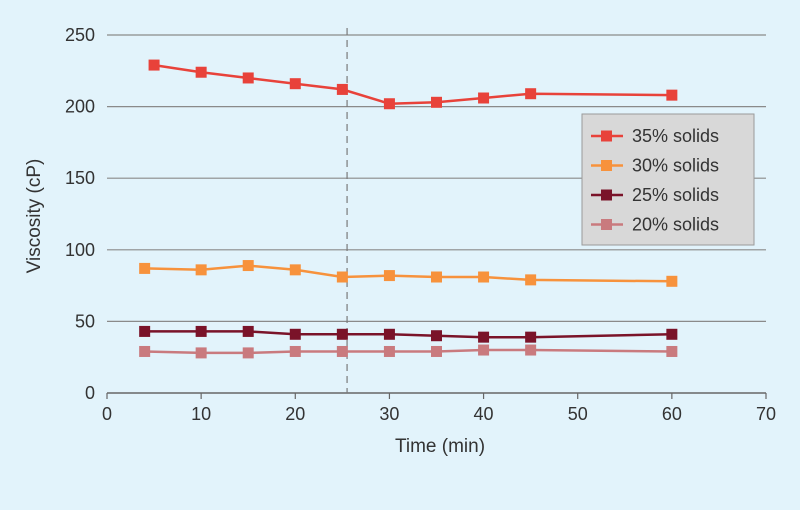 The height and width of the screenshot is (510, 800). What do you see at coordinates (85, 321) in the screenshot?
I see `y-tick-label-1: 50` at bounding box center [85, 321].